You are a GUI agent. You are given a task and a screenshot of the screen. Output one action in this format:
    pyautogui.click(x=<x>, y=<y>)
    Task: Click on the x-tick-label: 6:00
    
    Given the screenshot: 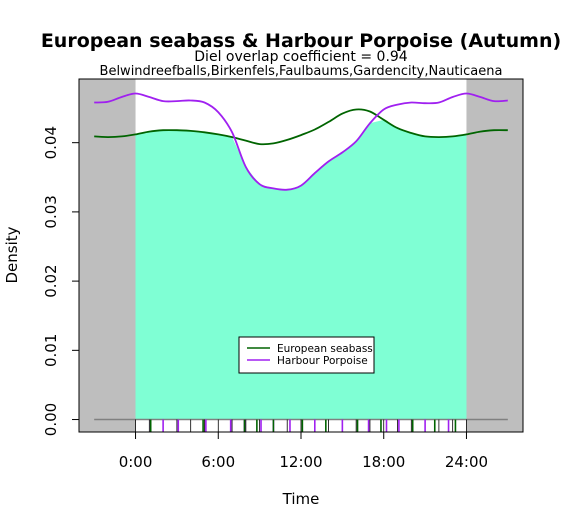 What is the action you would take?
    pyautogui.click(x=218, y=462)
    